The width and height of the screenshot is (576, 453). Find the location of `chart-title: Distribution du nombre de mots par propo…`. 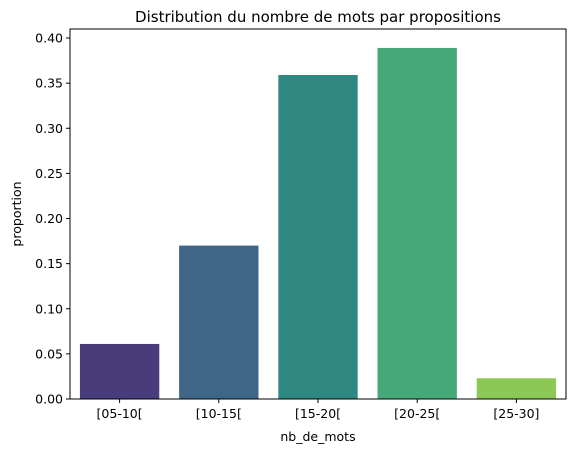

chart-title: Distribution du nombre de mots par propo… is located at coordinates (318, 17).